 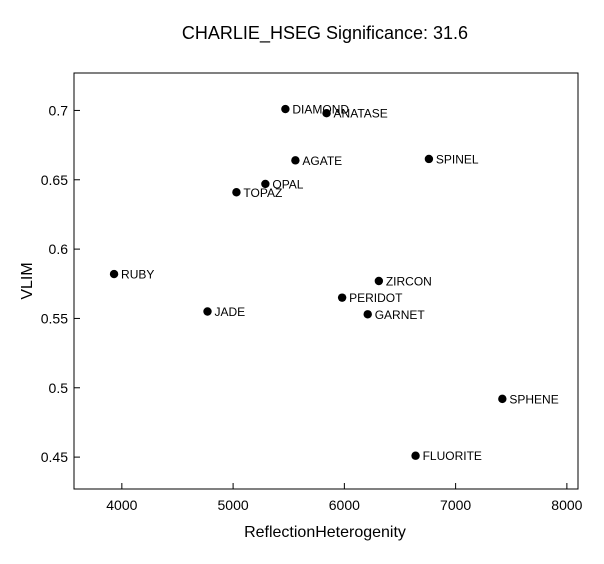 I want to click on data-point-label: PERIDOT, so click(x=376, y=298).